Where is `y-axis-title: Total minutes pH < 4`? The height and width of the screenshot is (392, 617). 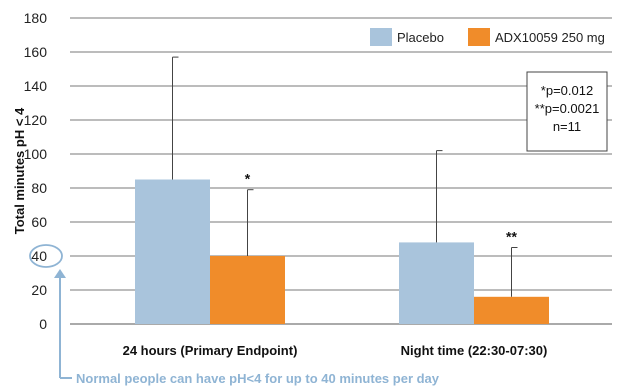 y-axis-title: Total minutes pH < 4 is located at coordinates (19, 170).